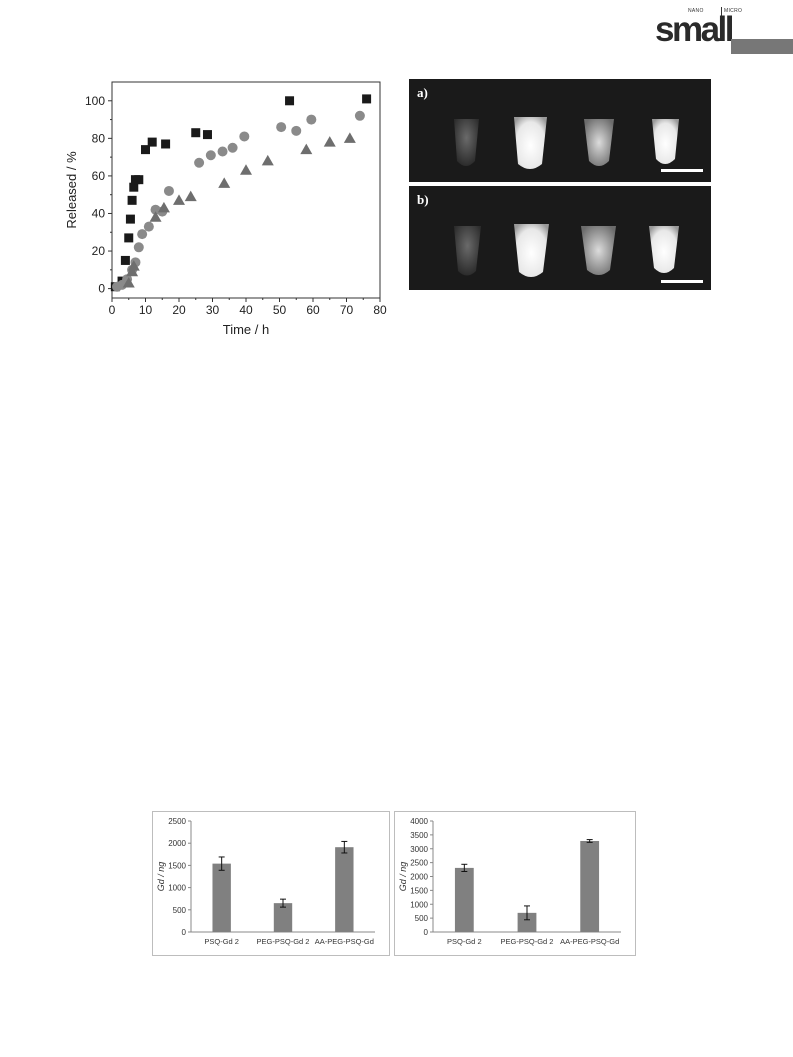 The width and height of the screenshot is (793, 1057). Describe the element at coordinates (246, 329) in the screenshot. I see `x-axis-label: Time / h` at that location.